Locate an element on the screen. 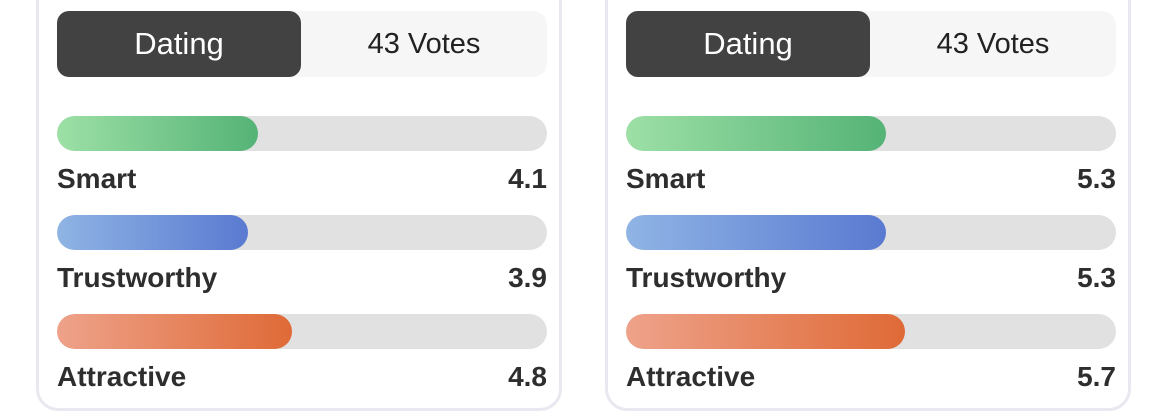 The image size is (1170, 417). metric-value: 4.8 is located at coordinates (527, 376).